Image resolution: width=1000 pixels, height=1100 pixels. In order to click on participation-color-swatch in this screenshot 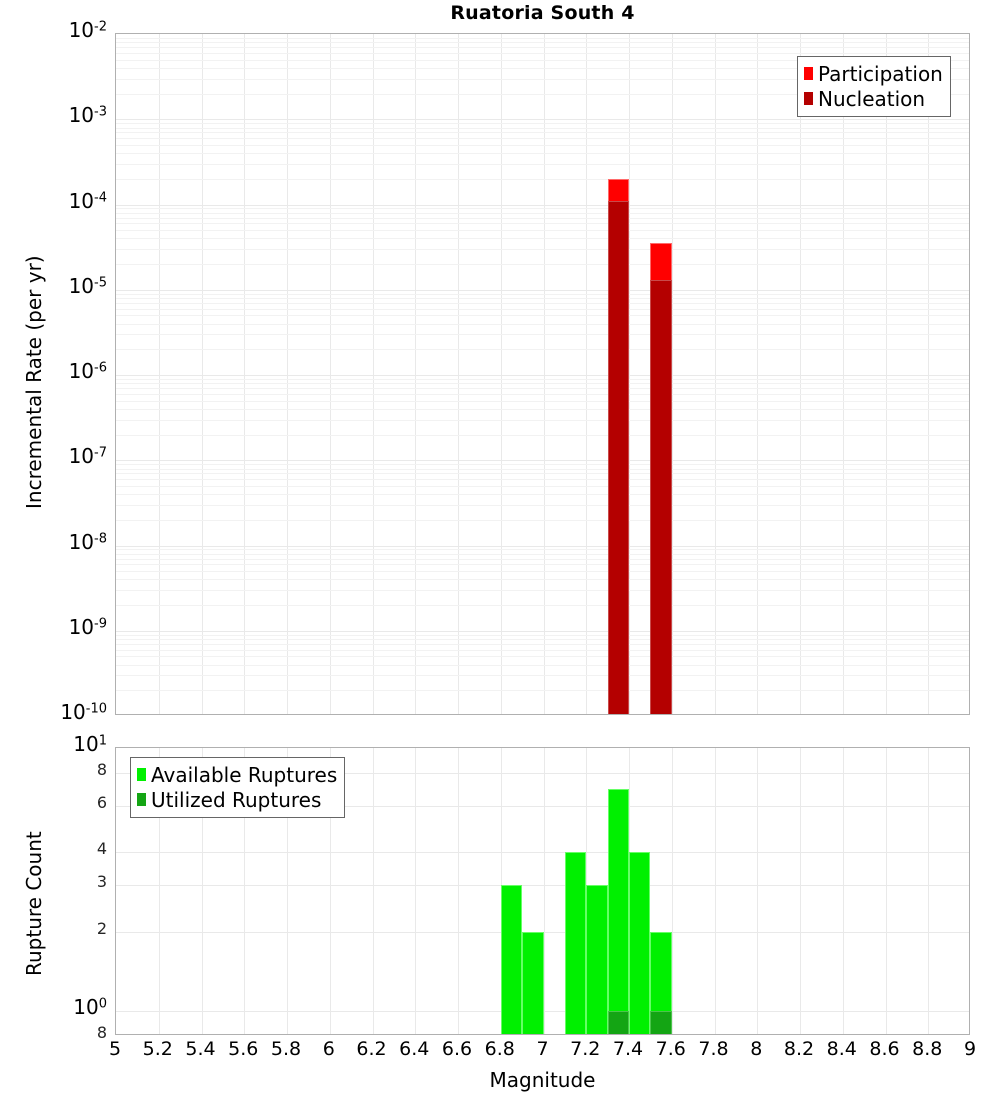, I will do `click(808, 73)`.